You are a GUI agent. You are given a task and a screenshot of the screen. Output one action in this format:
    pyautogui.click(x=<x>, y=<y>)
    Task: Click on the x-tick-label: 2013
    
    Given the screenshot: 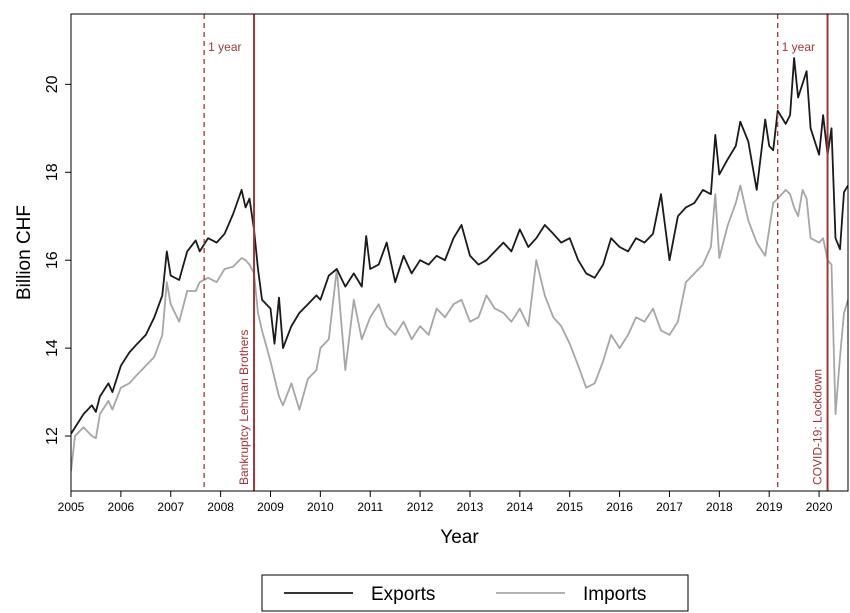 What is the action you would take?
    pyautogui.click(x=470, y=507)
    